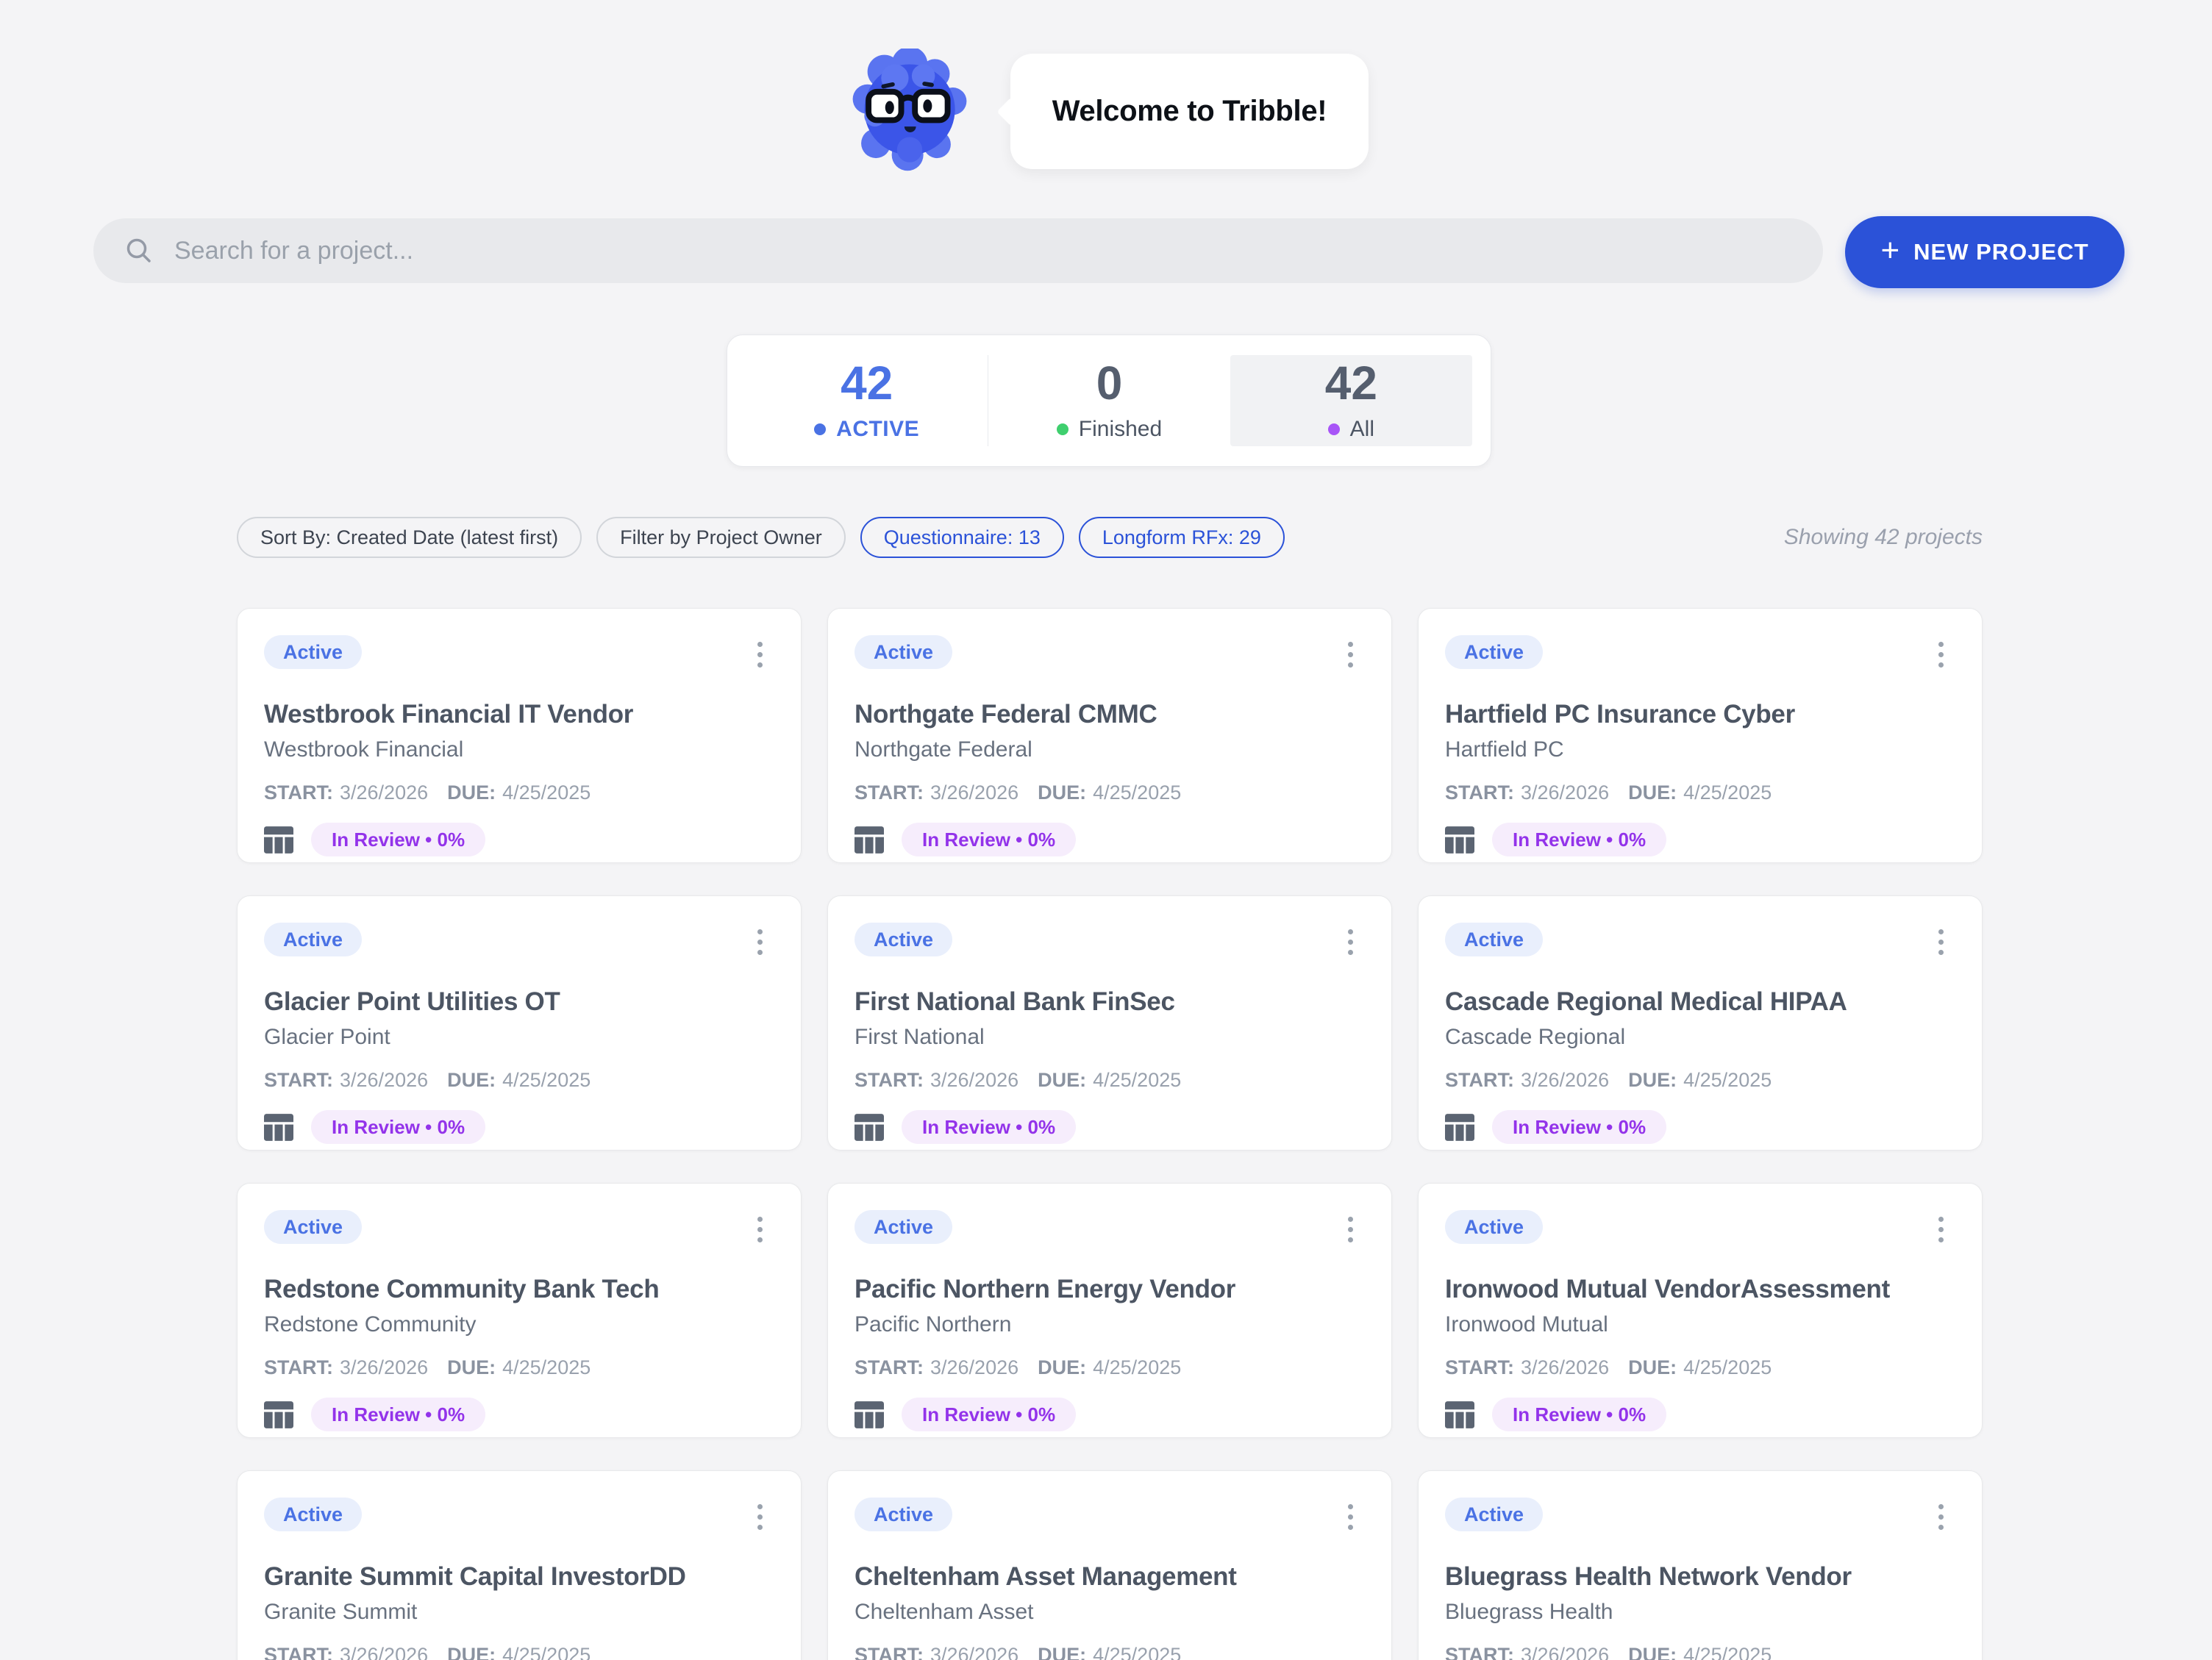  Describe the element at coordinates (1504, 749) in the screenshot. I see `project-subtitle: Hartfield PC` at that location.